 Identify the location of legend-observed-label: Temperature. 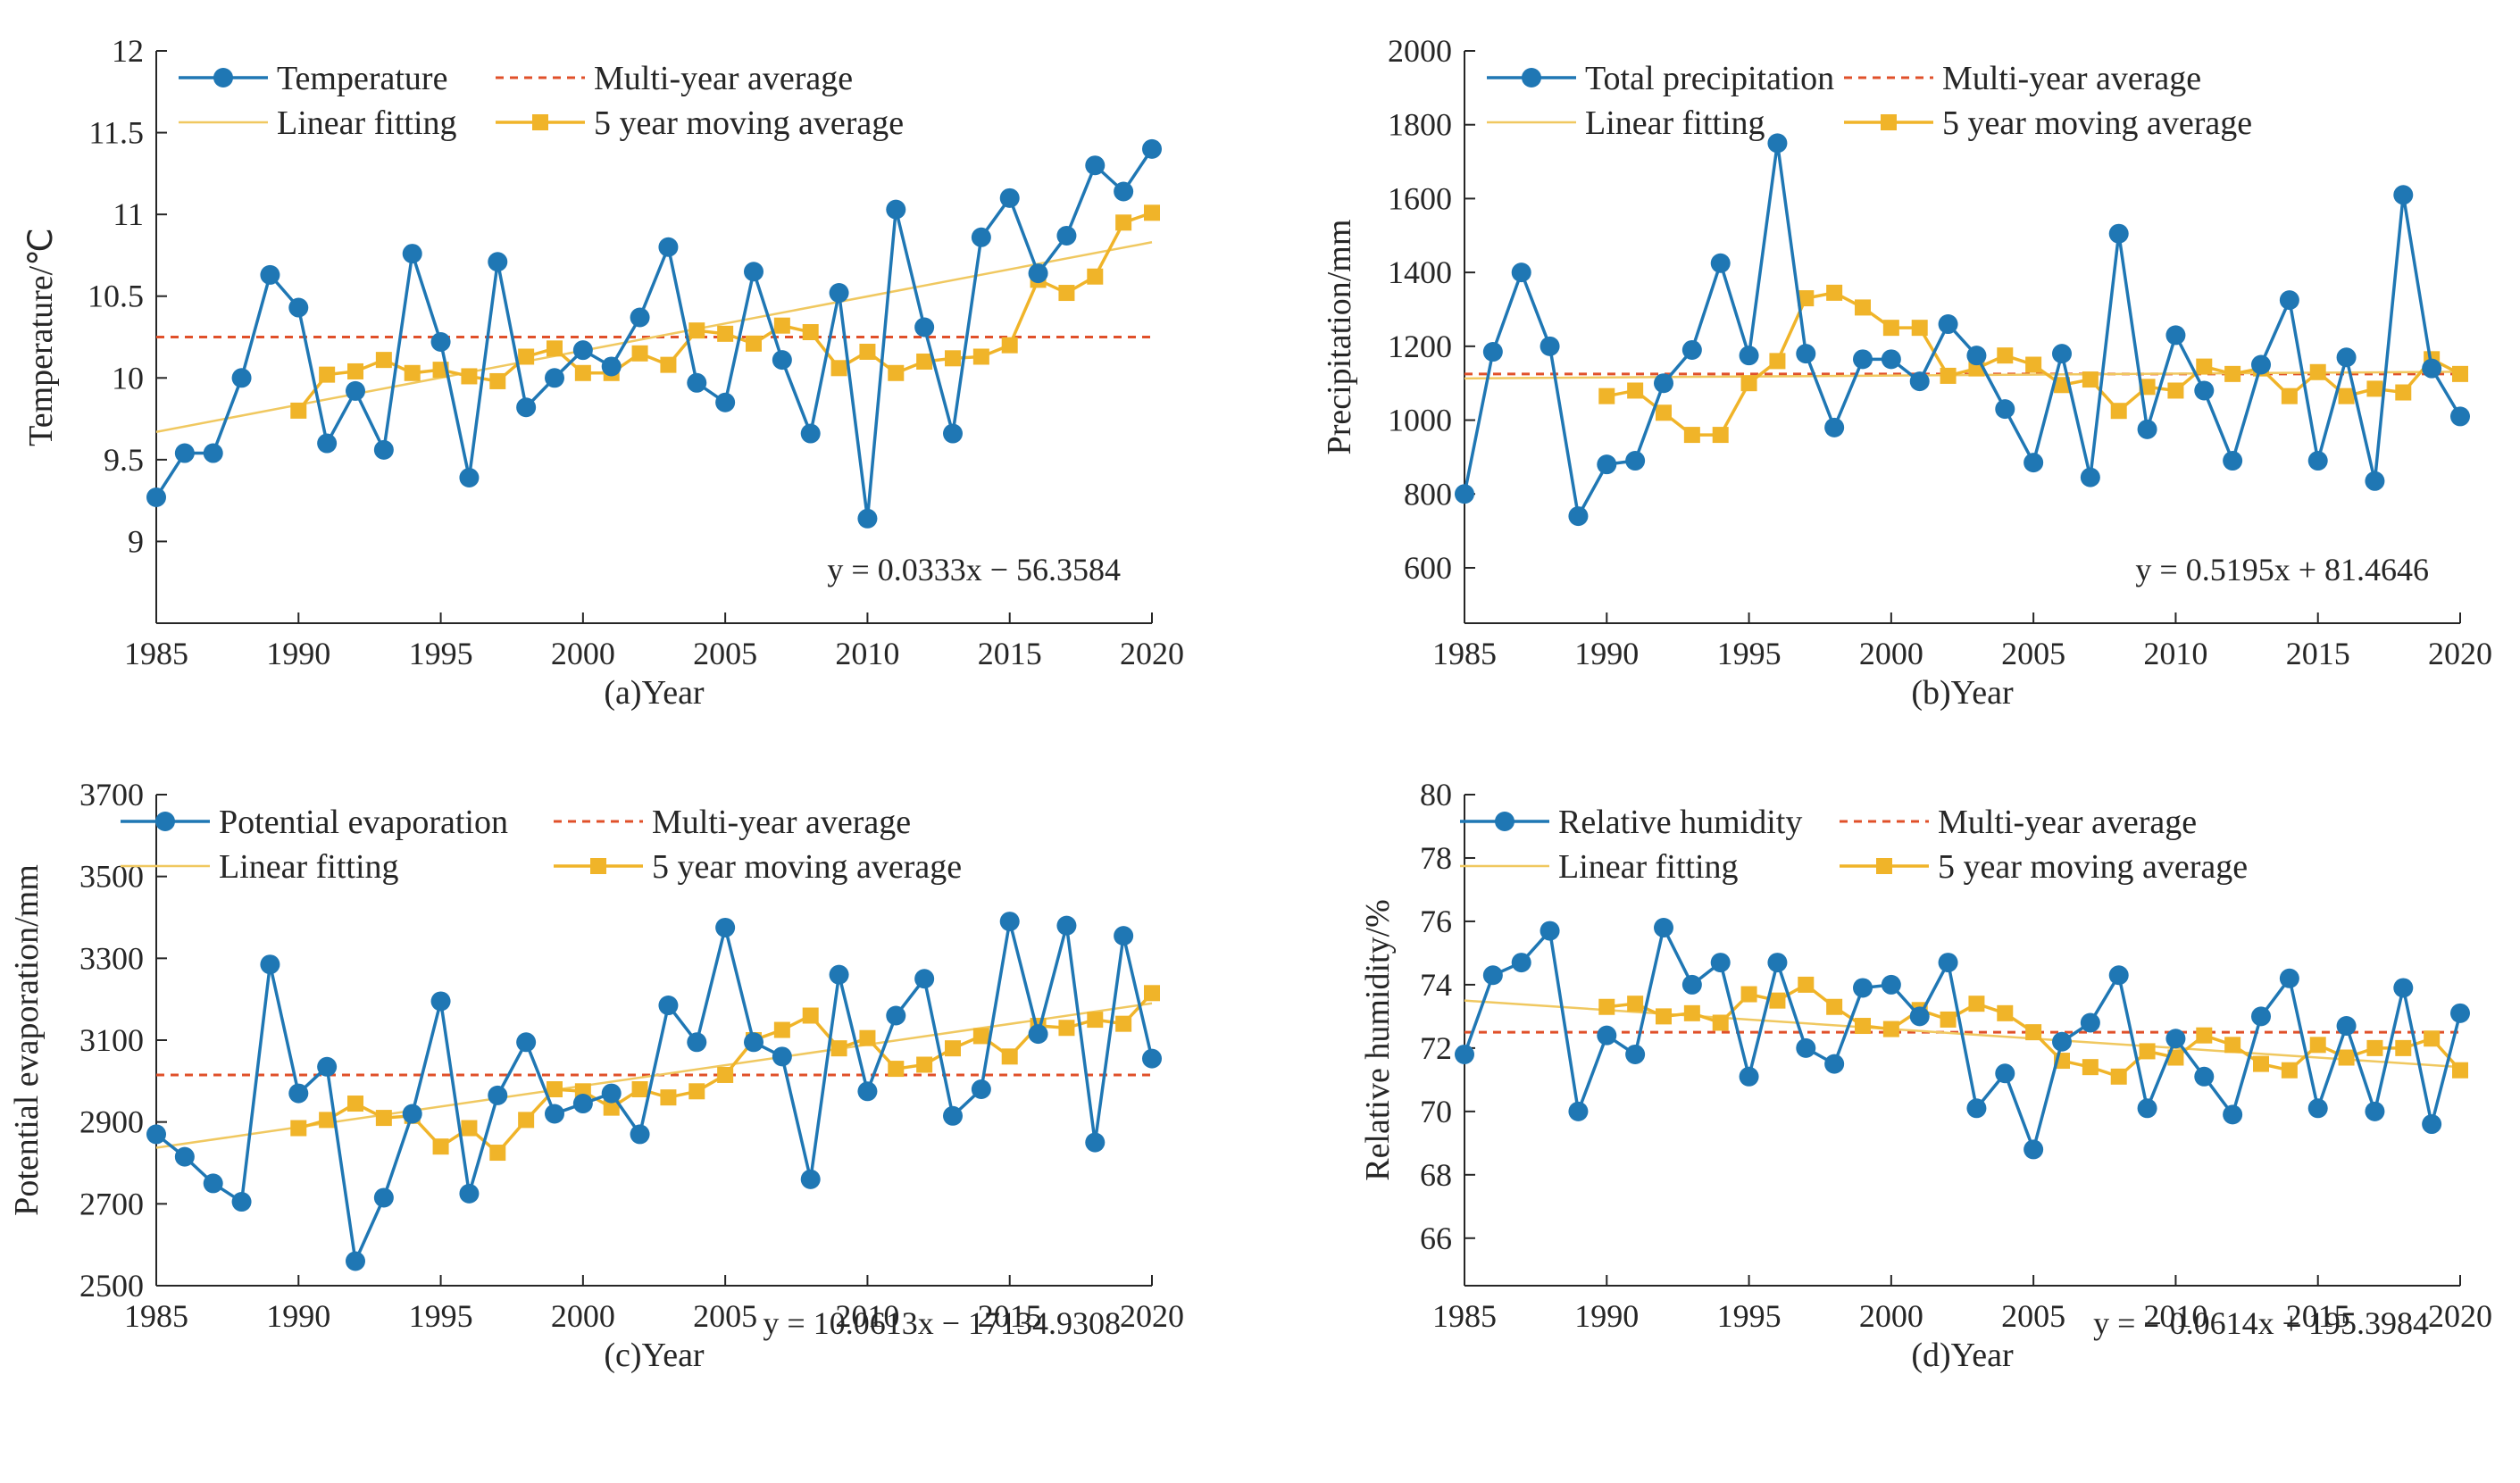
(362, 78).